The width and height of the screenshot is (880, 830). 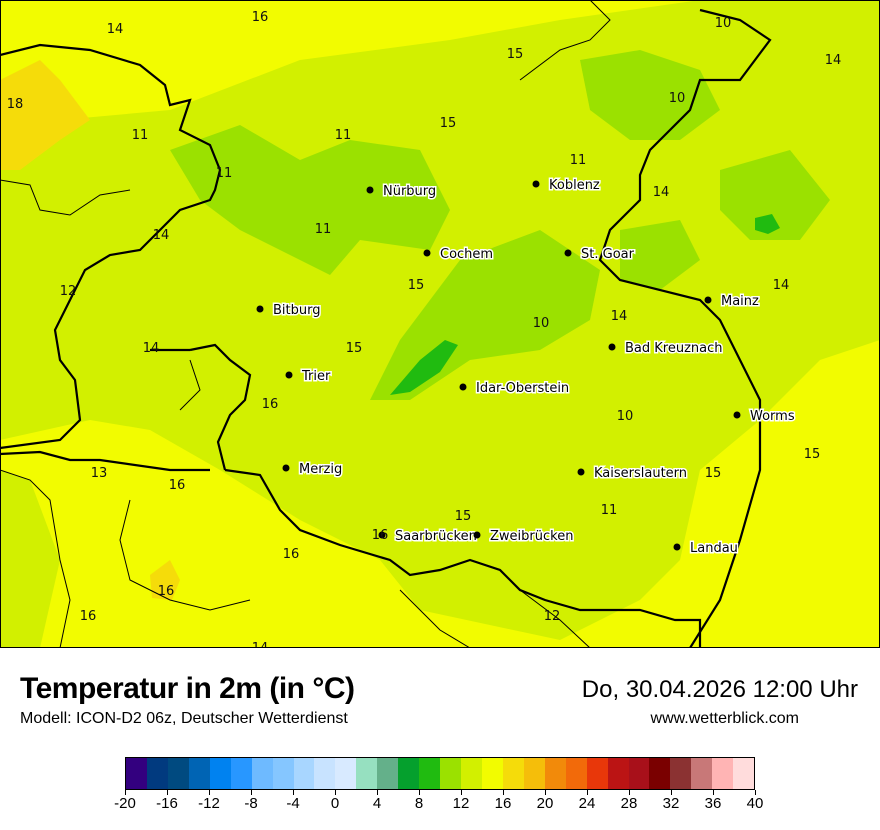 I want to click on city-label: Landau, so click(x=714, y=548).